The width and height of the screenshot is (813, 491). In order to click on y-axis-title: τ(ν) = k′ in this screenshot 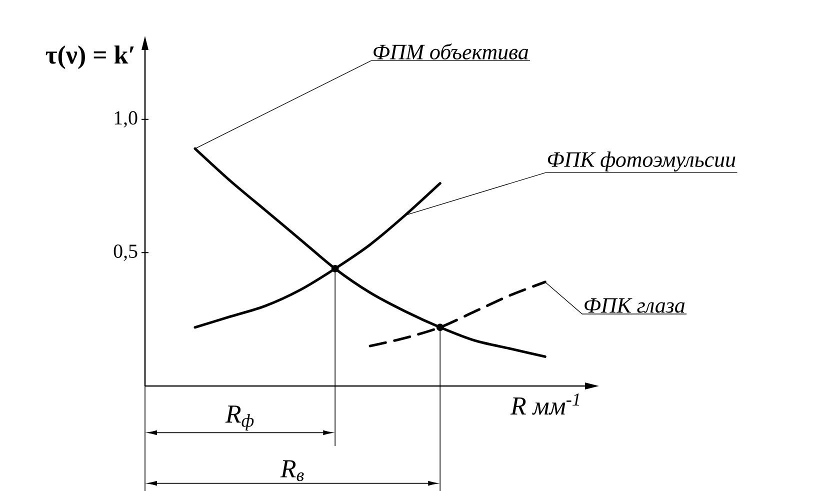, I will do `click(90, 58)`.